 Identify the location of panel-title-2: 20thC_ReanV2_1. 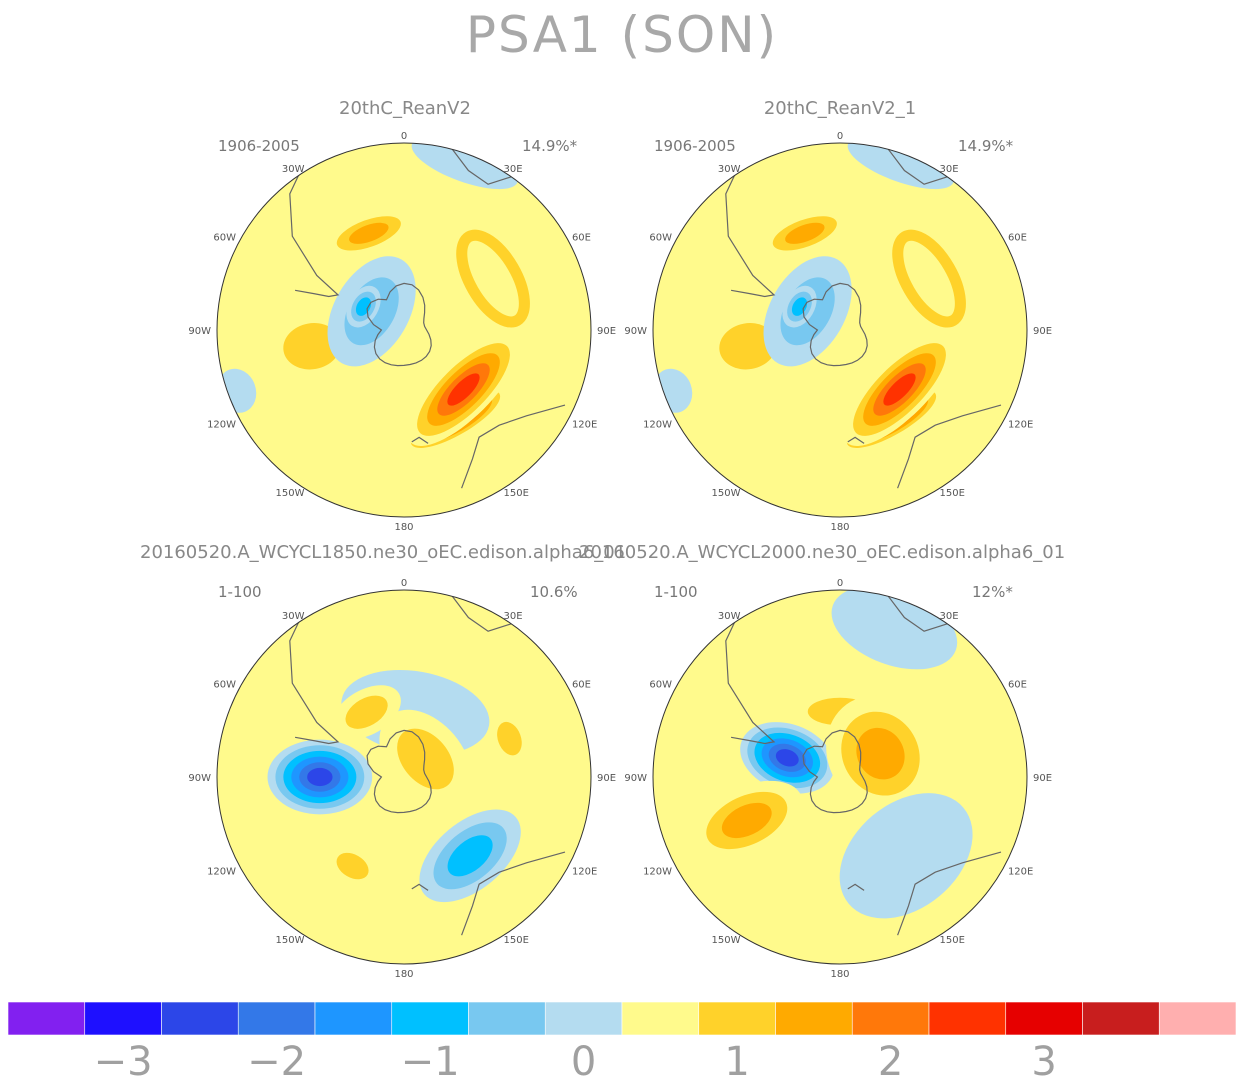
(840, 108).